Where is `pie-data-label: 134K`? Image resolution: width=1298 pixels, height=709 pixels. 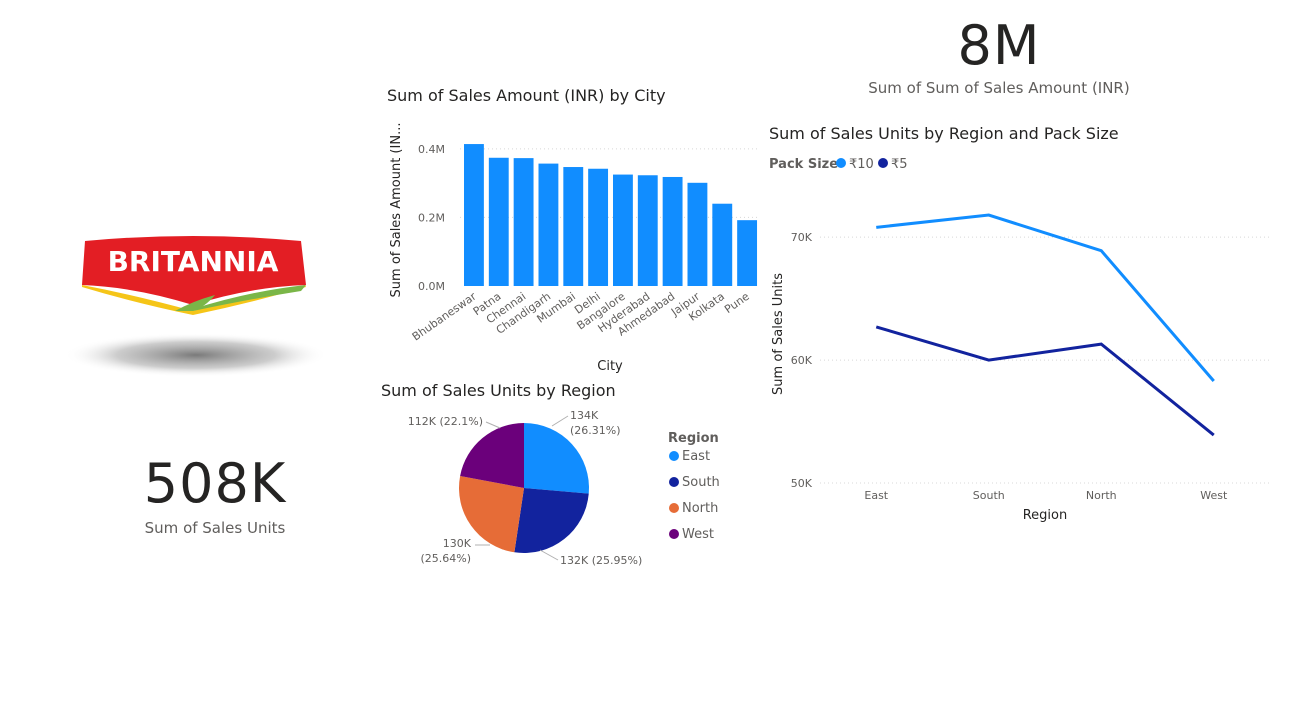
pie-data-label: 134K is located at coordinates (584, 415).